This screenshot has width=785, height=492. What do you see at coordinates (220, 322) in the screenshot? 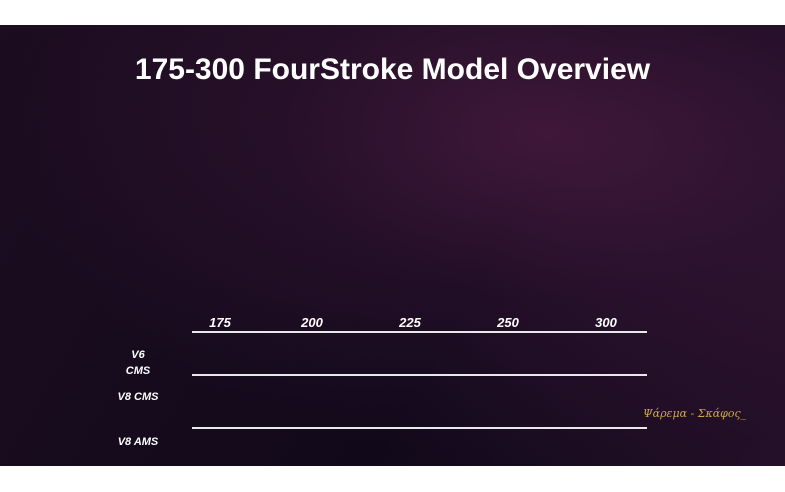
I see `column-header: 175` at bounding box center [220, 322].